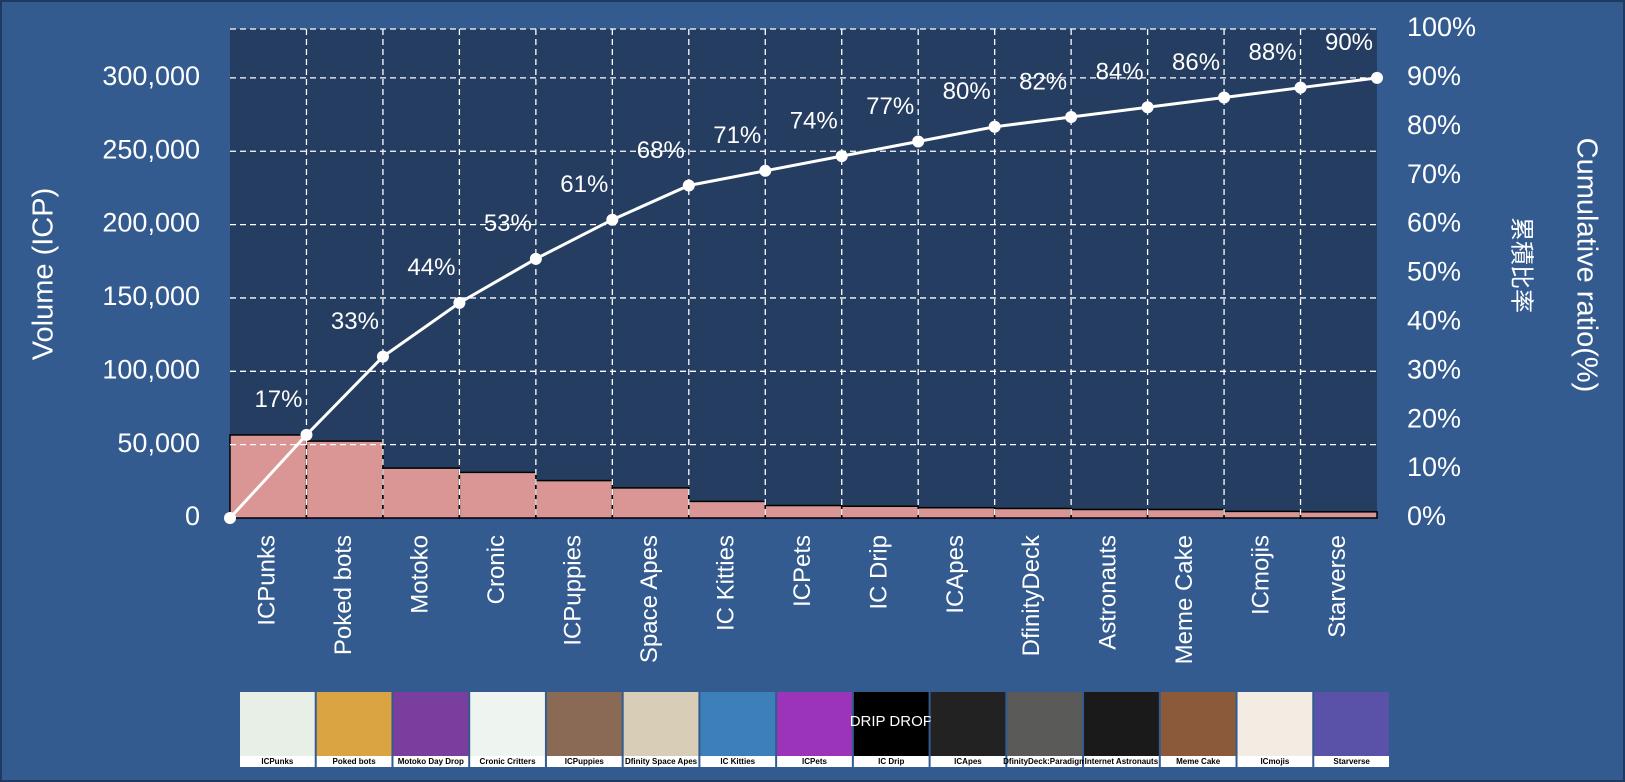 The height and width of the screenshot is (782, 1625). I want to click on x-tick-label: ICmojis, so click(1261, 575).